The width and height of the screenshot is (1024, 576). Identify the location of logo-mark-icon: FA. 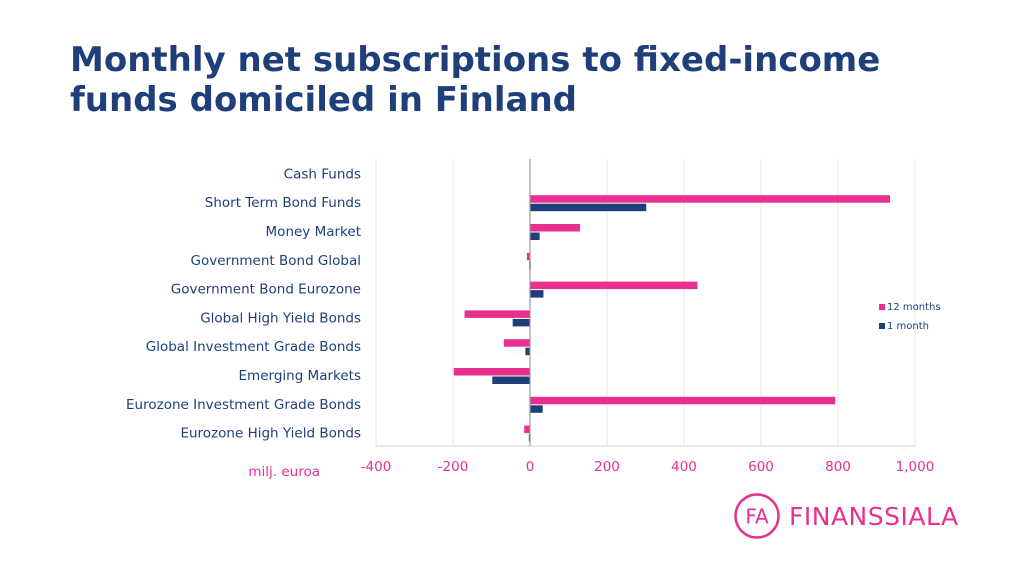
(757, 516).